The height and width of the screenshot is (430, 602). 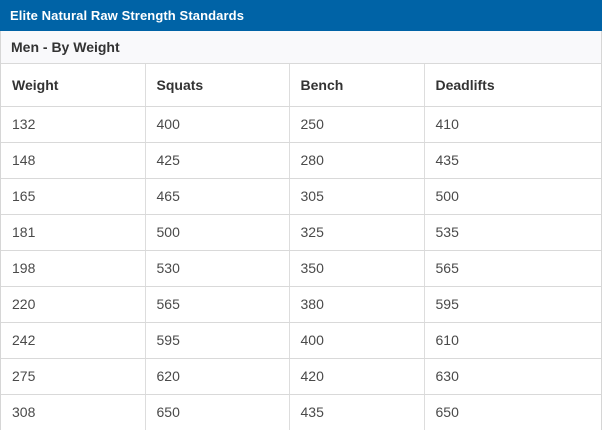 I want to click on column-header-deadlifts: Deadlifts, so click(x=512, y=85).